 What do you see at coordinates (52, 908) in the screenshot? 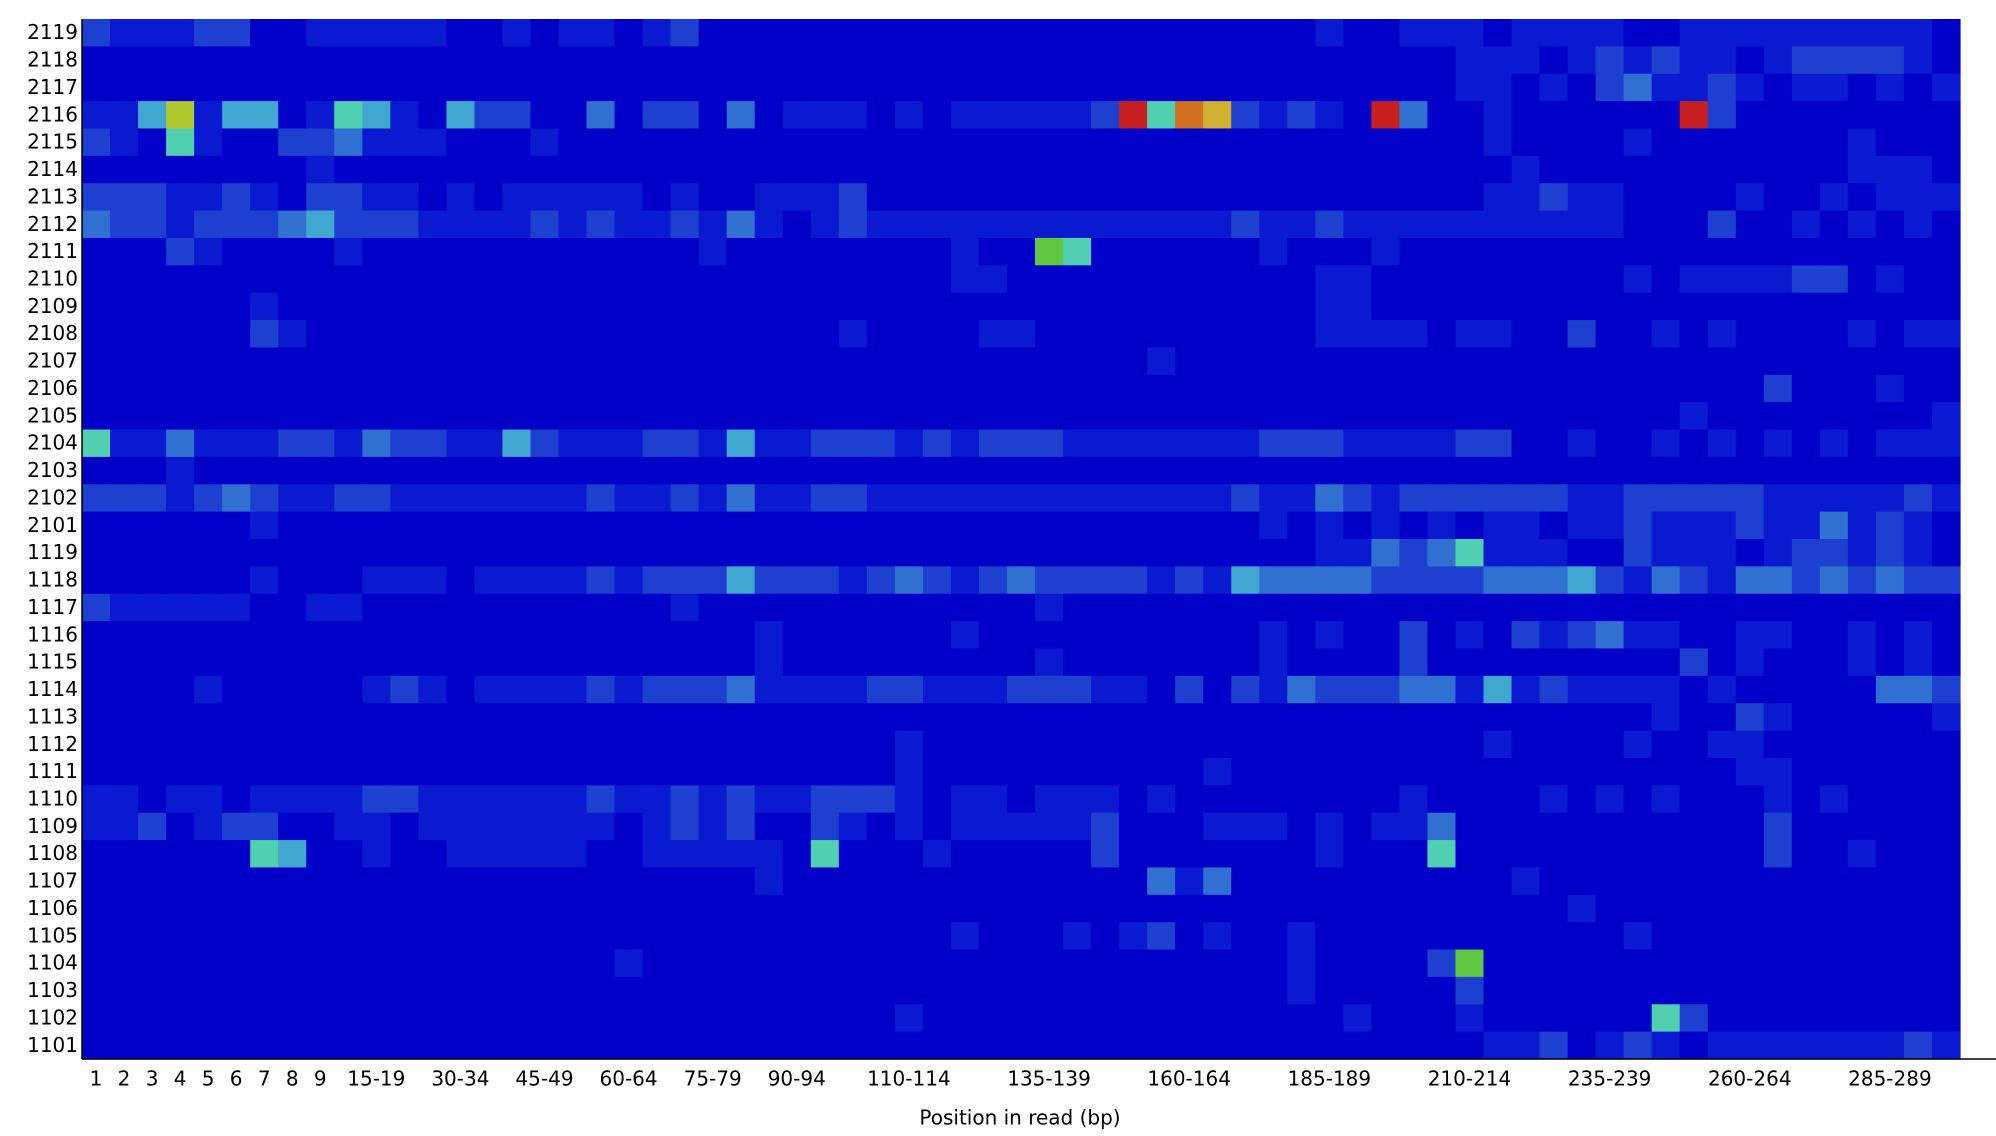
I see `y-tick-label: 1106` at bounding box center [52, 908].